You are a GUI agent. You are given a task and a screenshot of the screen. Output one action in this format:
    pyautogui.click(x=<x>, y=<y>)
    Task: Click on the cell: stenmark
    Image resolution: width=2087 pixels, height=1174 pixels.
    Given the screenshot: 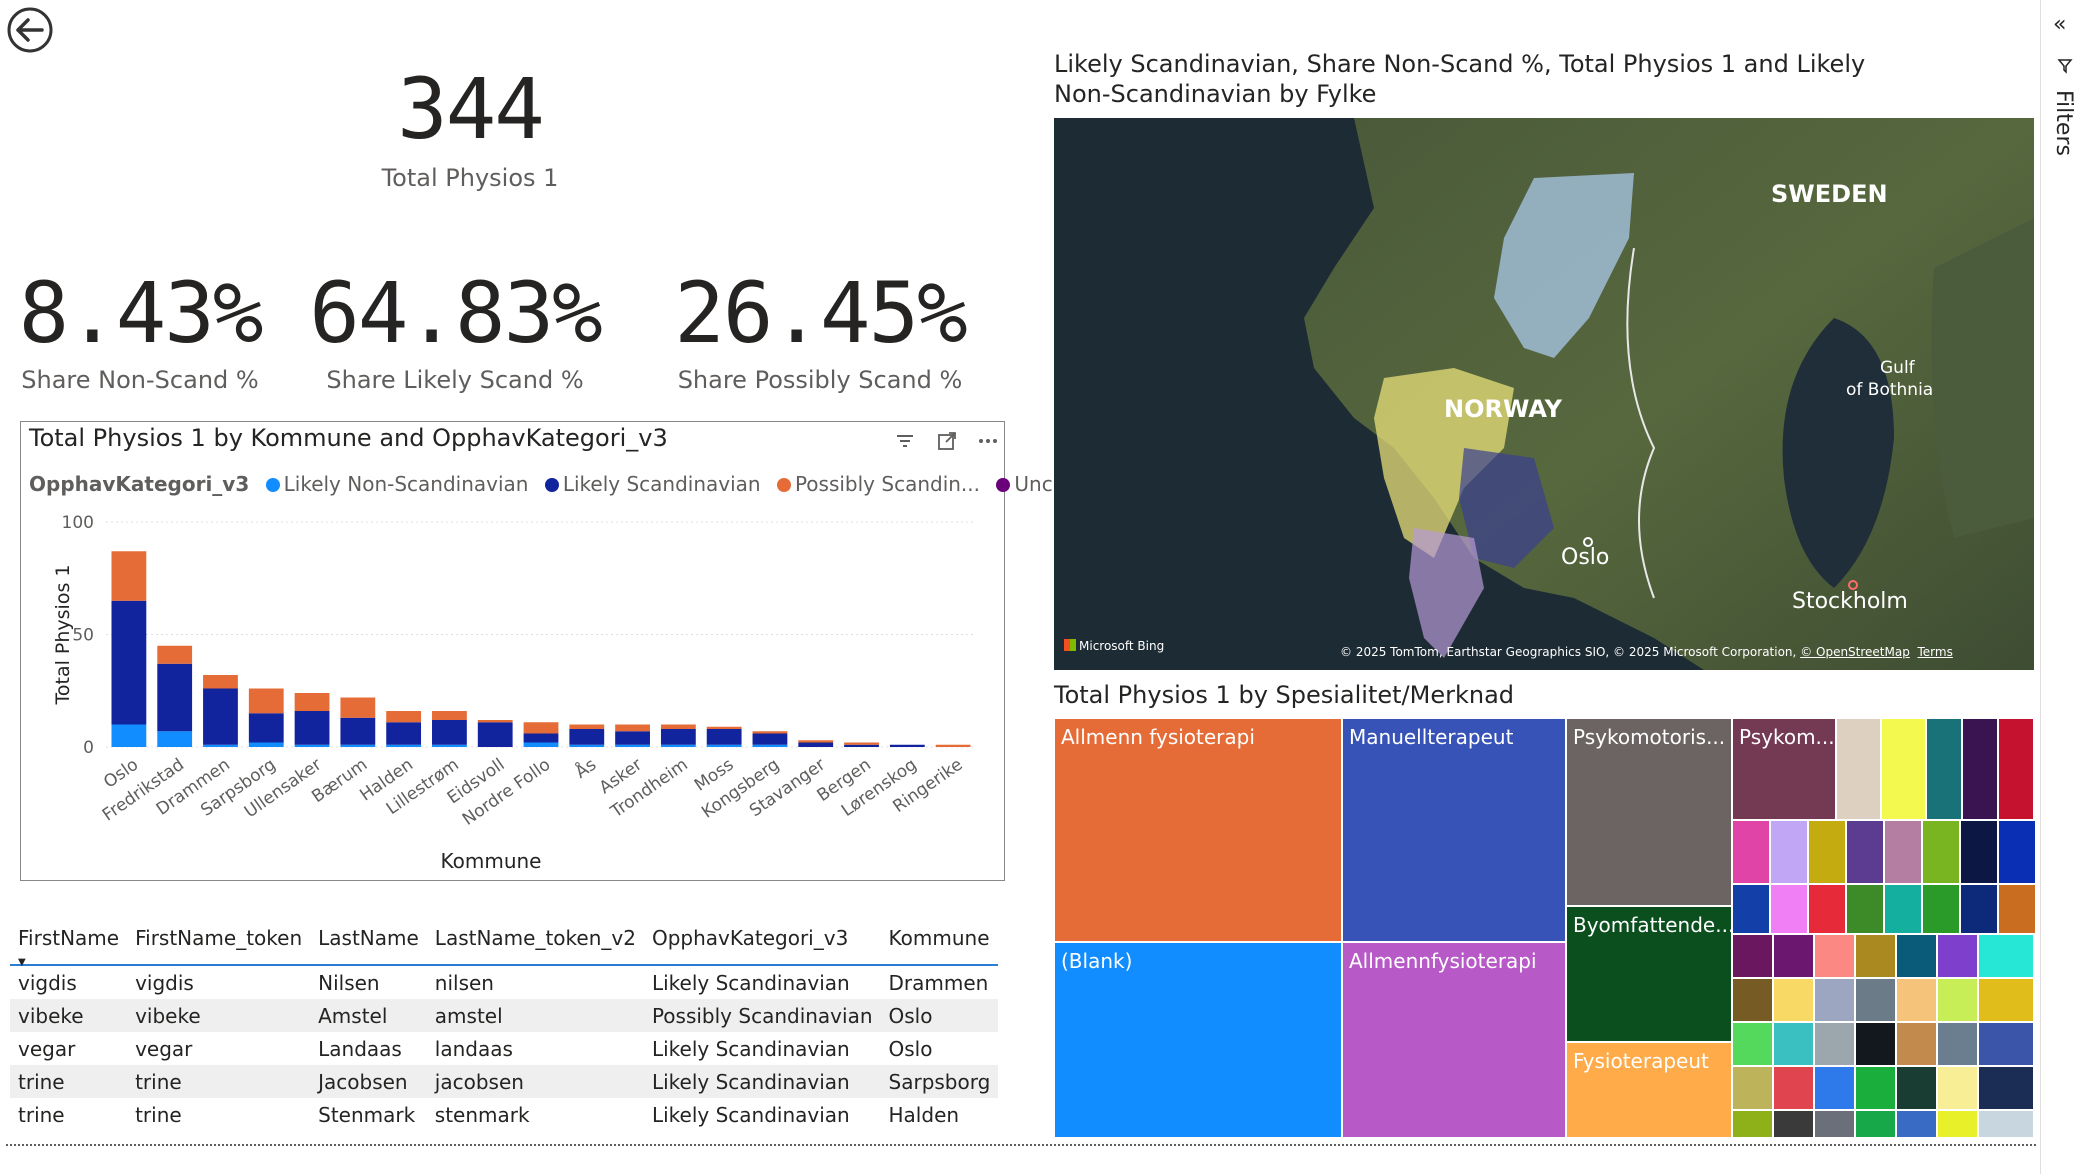 What is the action you would take?
    pyautogui.click(x=482, y=1114)
    